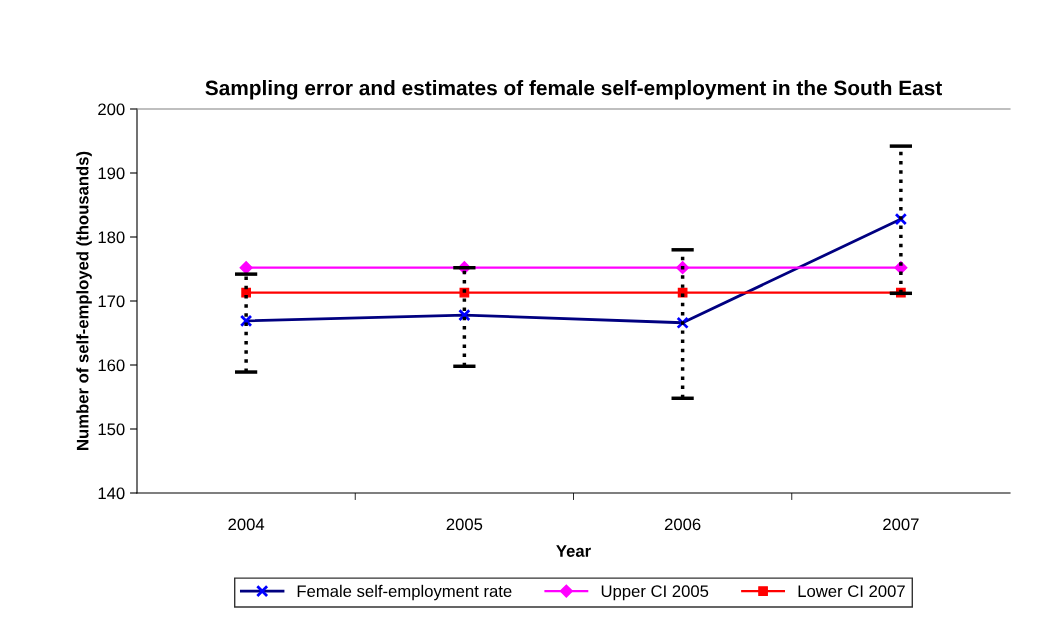  Describe the element at coordinates (84, 300) in the screenshot. I see `y-axis-title: Number of self-employed (thousands)` at that location.